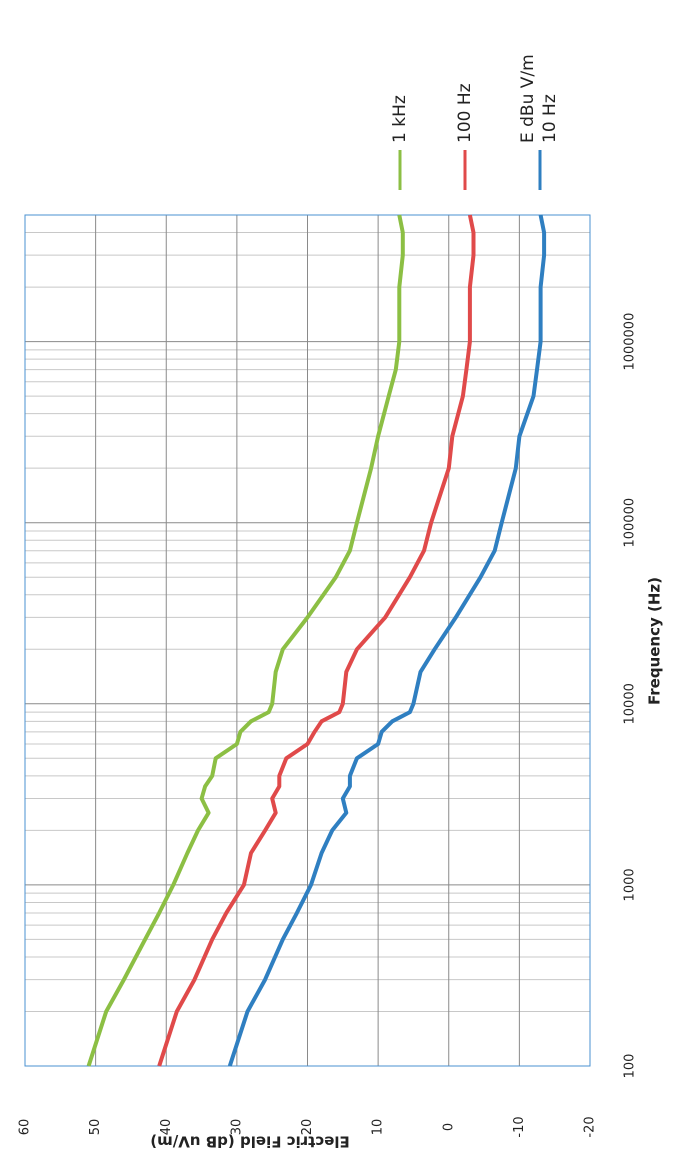  I want to click on x-tick-label: 100, so click(630, 1066).